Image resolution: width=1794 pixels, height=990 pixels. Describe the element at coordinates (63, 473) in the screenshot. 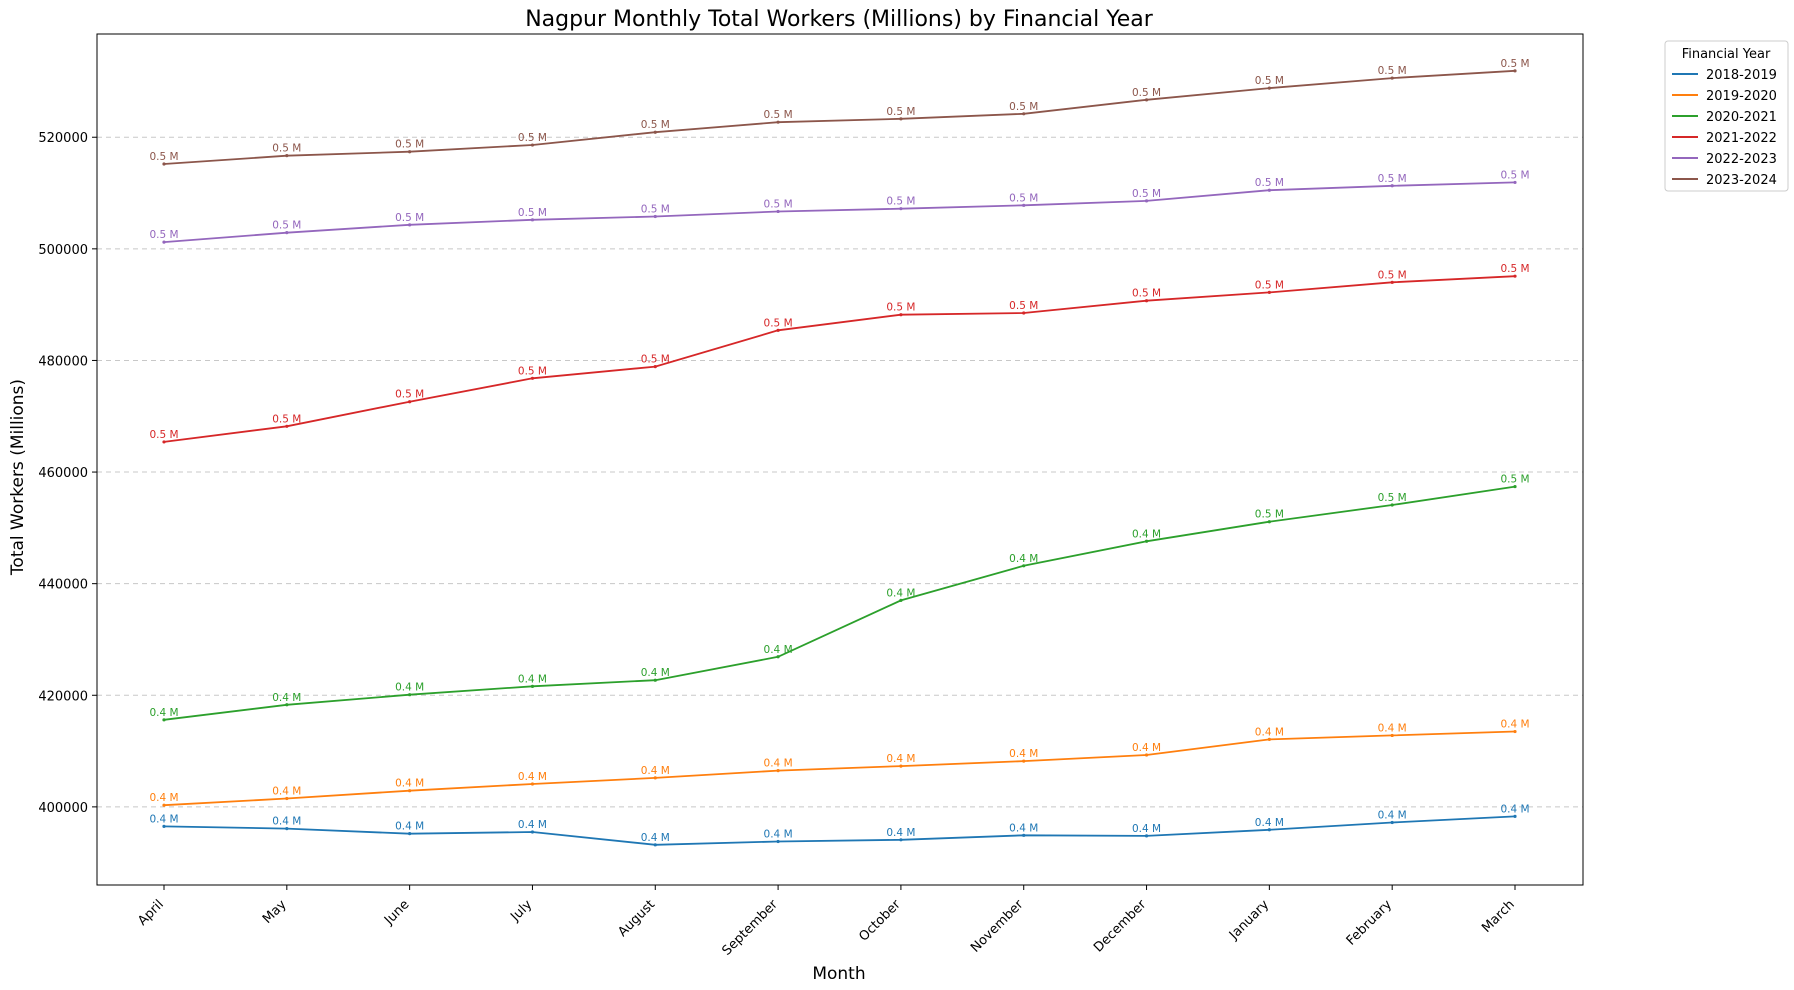

I see `y-tick-label: 460000` at that location.